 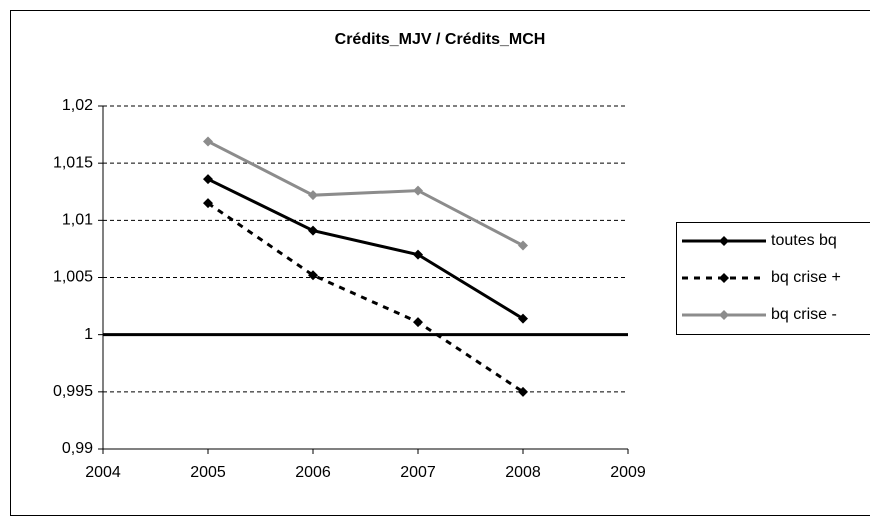 What do you see at coordinates (73, 162) in the screenshot?
I see `y-tick-label: 1,015` at bounding box center [73, 162].